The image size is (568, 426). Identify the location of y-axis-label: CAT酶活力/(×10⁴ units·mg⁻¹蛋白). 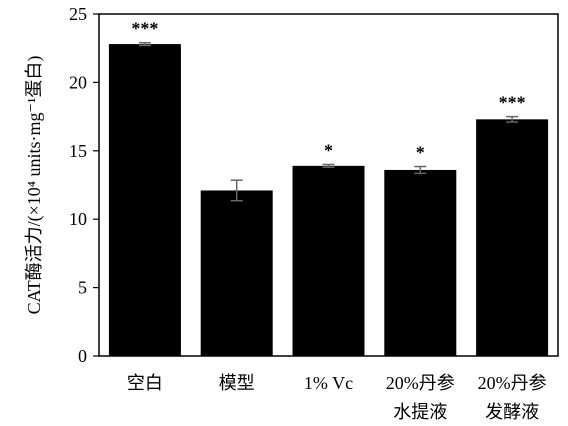
(34, 185).